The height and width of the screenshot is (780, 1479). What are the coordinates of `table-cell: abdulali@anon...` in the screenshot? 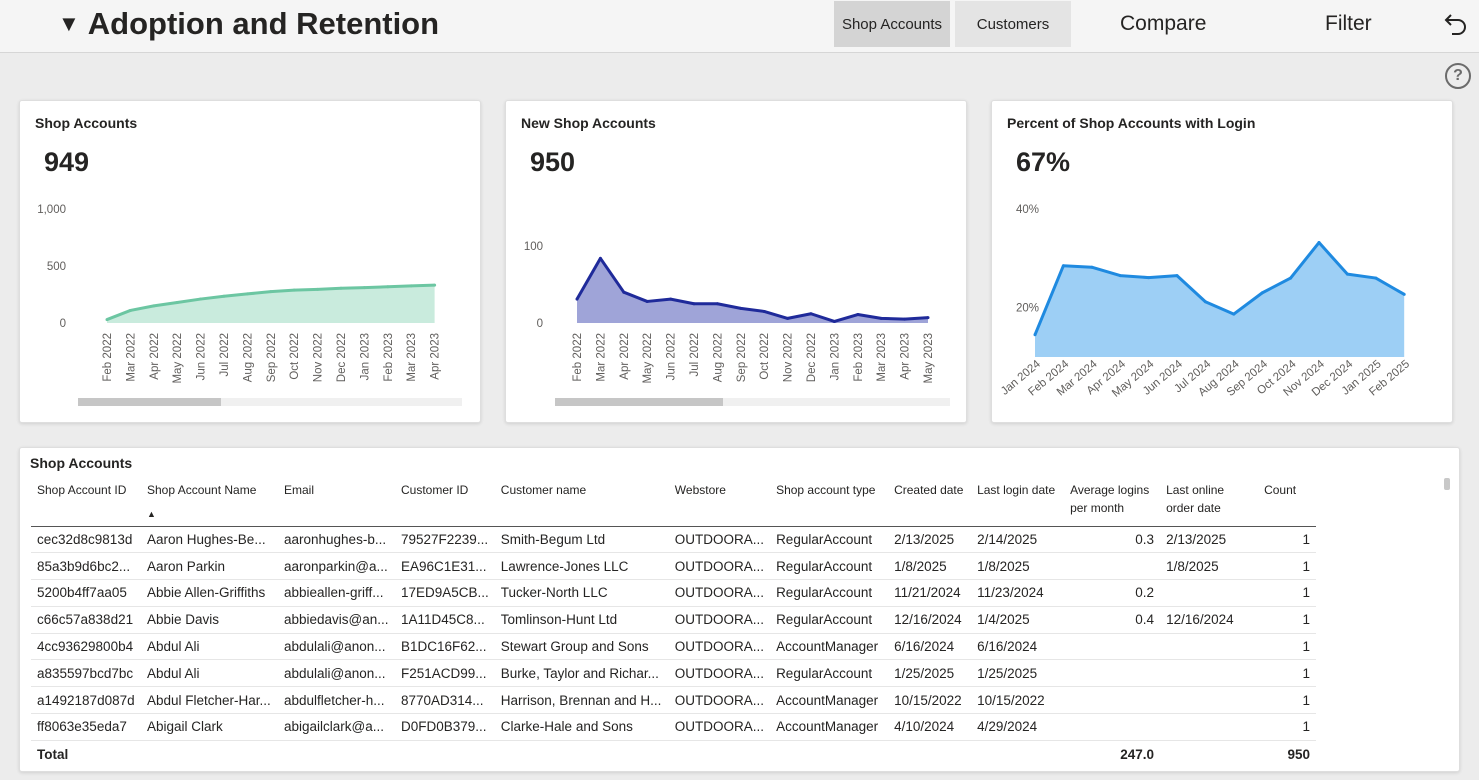 It's located at (336, 647).